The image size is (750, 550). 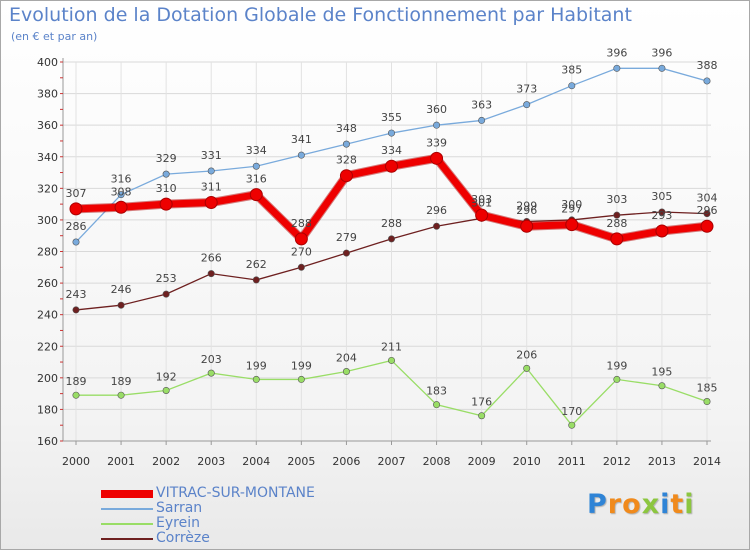 What do you see at coordinates (391, 117) in the screenshot?
I see `data-label-sarran: 355` at bounding box center [391, 117].